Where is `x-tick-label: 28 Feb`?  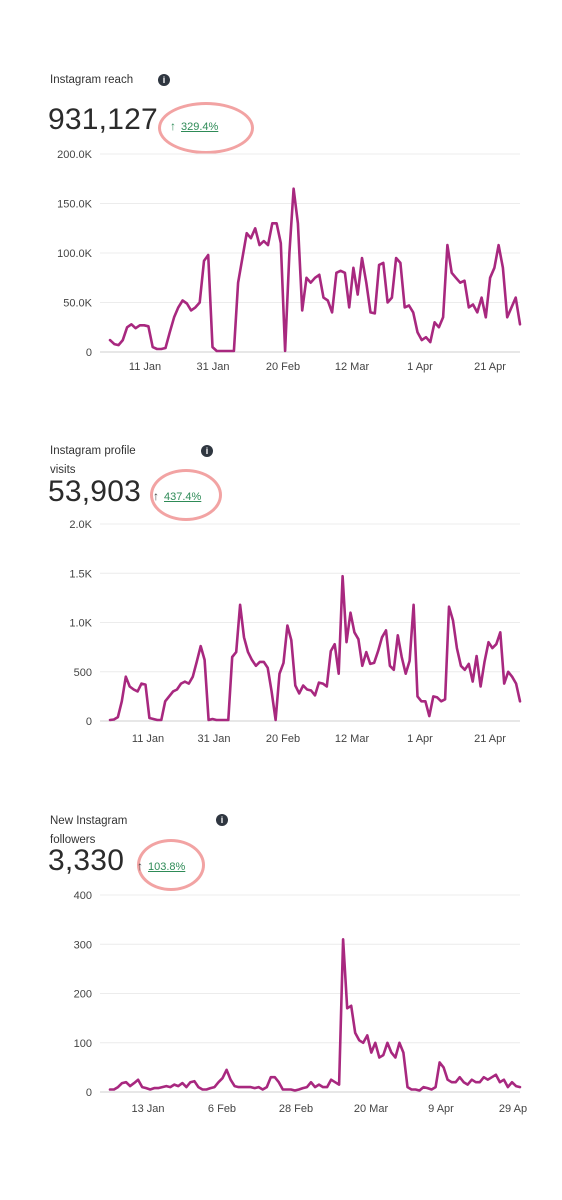 x-tick-label: 28 Feb is located at coordinates (296, 1109).